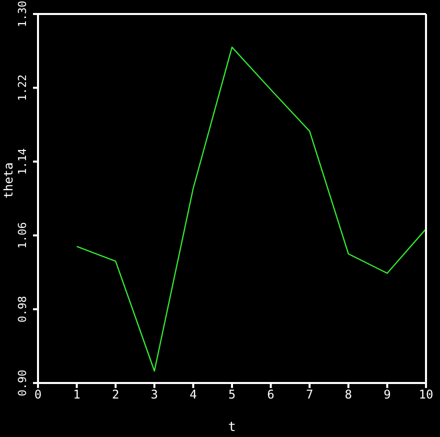  I want to click on x-tick-label: 6, so click(270, 395).